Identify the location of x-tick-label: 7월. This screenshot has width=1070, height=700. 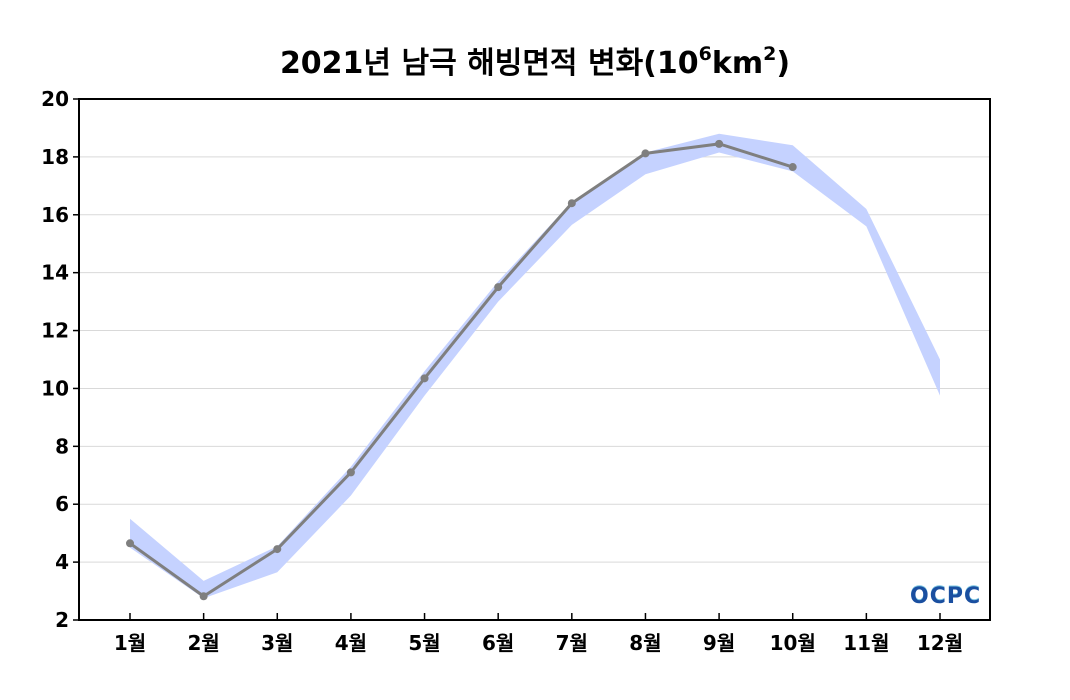
(572, 643).